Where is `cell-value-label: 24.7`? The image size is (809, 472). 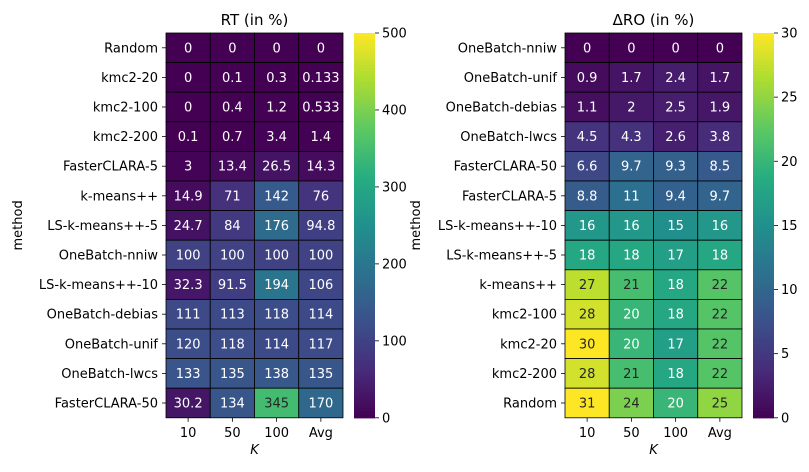 cell-value-label: 24.7 is located at coordinates (188, 226).